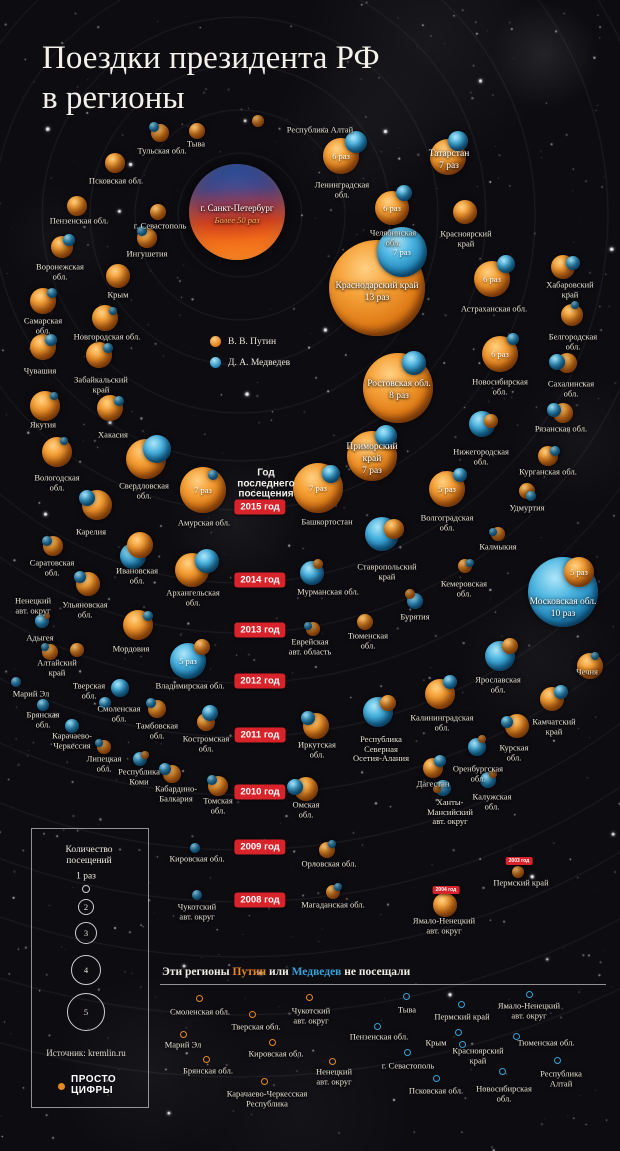 Image resolution: width=620 pixels, height=1151 pixels. I want to click on title-line-1: Поездки президента РФ, so click(211, 58).